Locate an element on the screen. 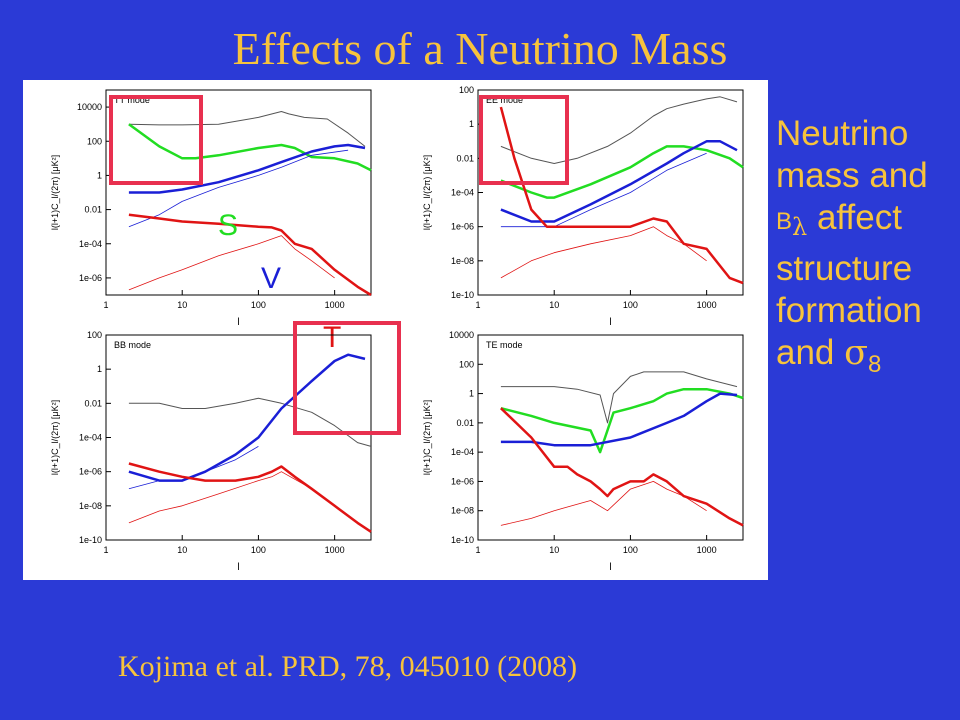 The width and height of the screenshot is (960, 720). side-line-6: and σ8 is located at coordinates (866, 359).